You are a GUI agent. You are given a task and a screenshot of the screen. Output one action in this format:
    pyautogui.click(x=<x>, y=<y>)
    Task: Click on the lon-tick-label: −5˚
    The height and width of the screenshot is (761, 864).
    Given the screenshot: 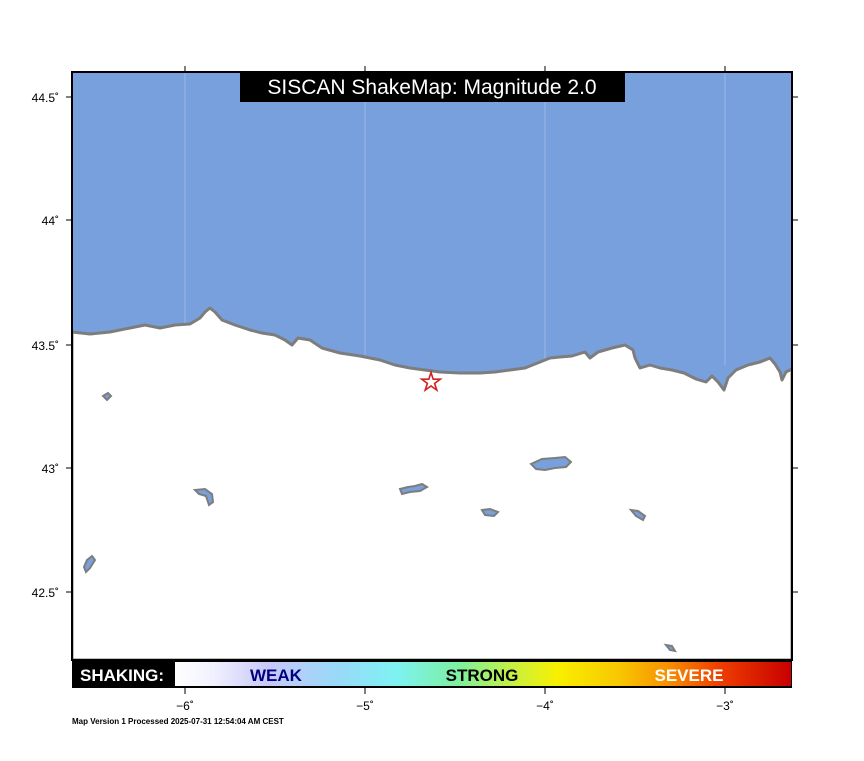 What is the action you would take?
    pyautogui.click(x=365, y=706)
    